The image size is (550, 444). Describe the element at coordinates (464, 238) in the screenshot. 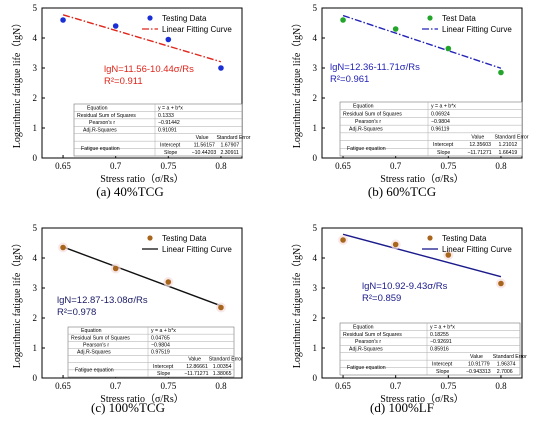

I see `legend-label: Testing Data` at that location.